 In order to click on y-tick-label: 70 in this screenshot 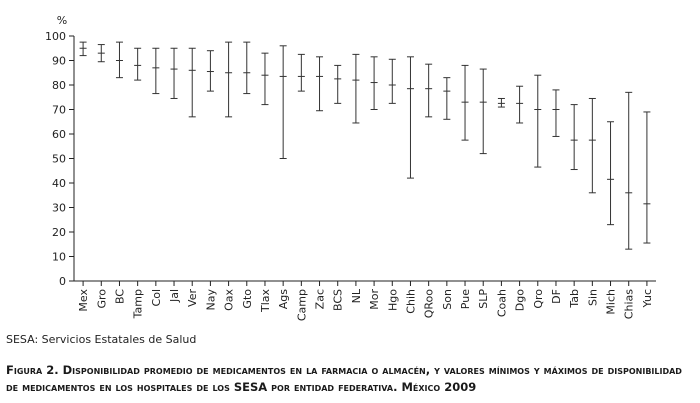, I will do `click(59, 110)`.